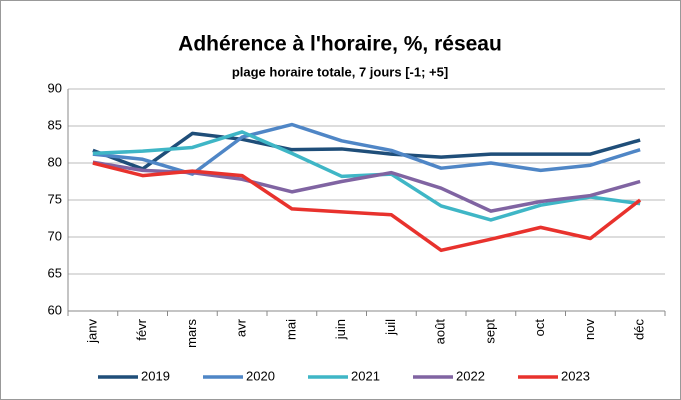 The width and height of the screenshot is (681, 400). I want to click on x-tick-label: févr, so click(141, 329).